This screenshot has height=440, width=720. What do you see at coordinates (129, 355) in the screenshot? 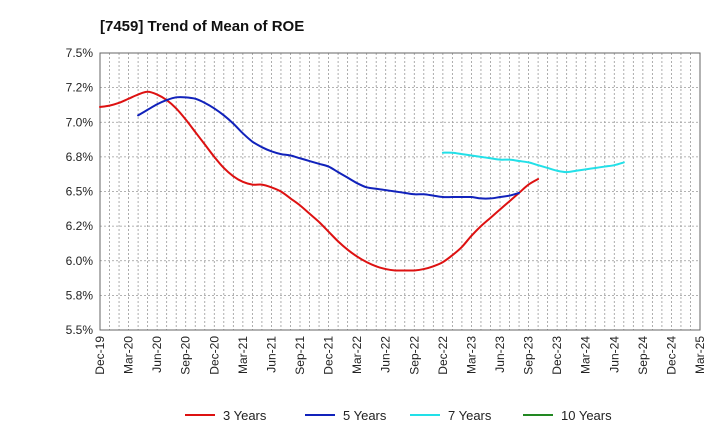
I see `x-tick-label: Mar-20` at bounding box center [129, 355].